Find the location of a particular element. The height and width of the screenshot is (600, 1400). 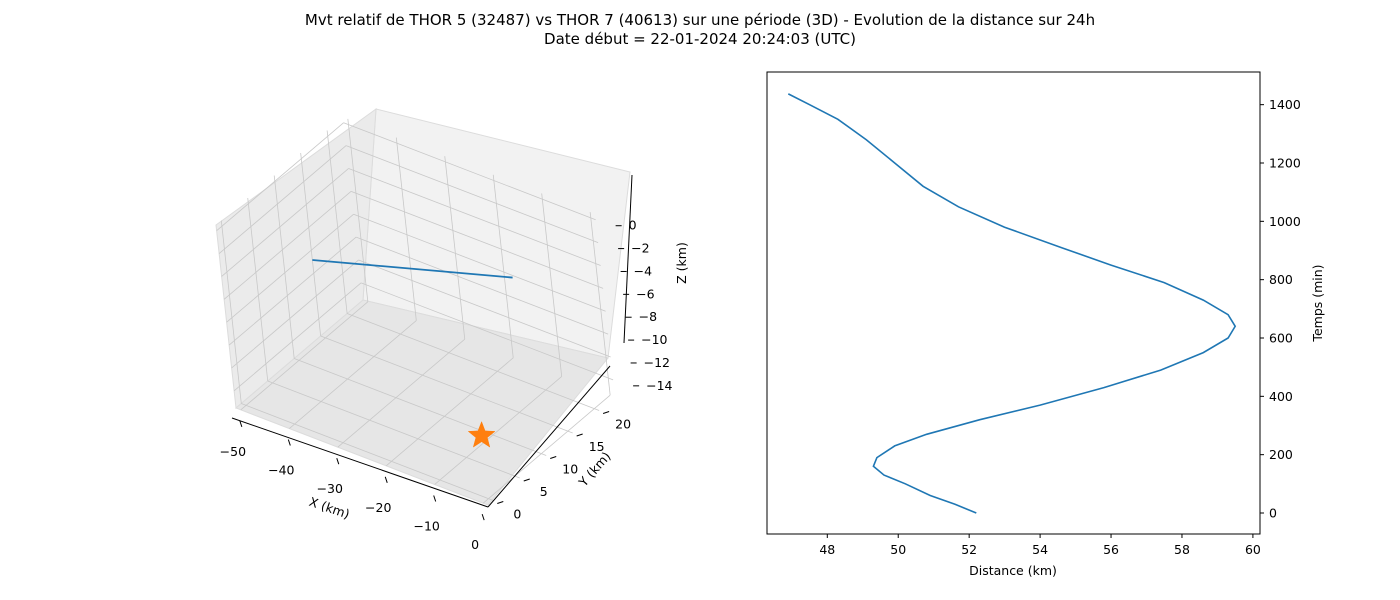

x-axis-line is located at coordinates (360, 462).